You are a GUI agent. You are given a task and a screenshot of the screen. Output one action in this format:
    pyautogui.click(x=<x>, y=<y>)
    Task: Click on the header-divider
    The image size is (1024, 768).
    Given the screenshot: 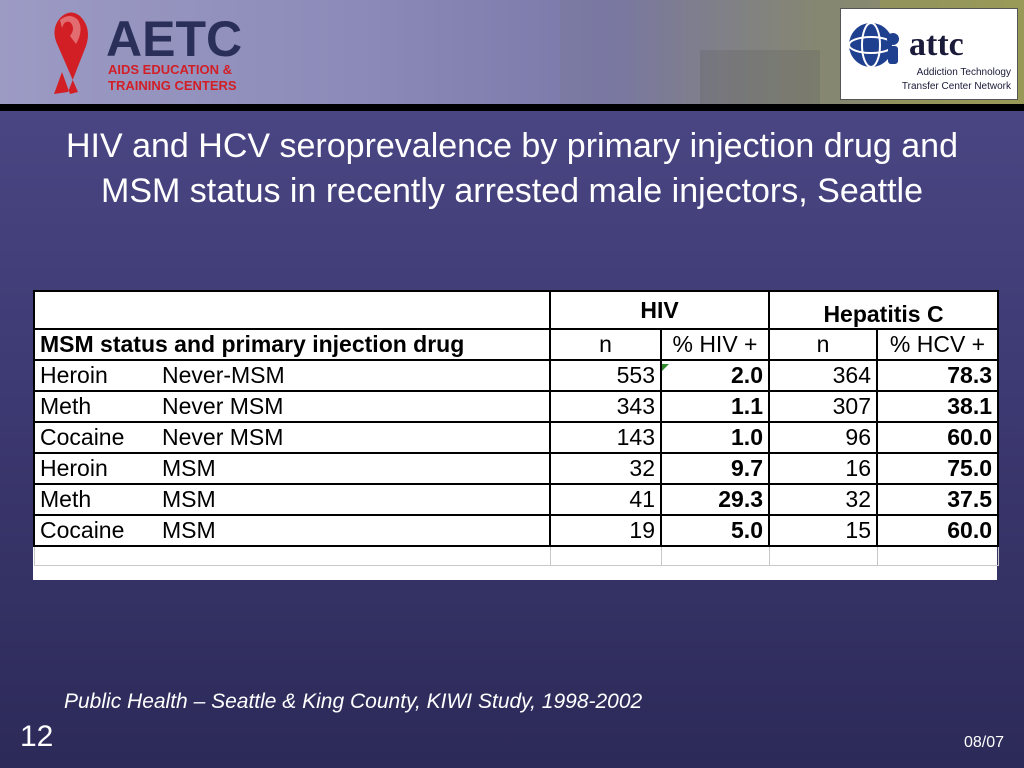 What is the action you would take?
    pyautogui.click(x=512, y=107)
    